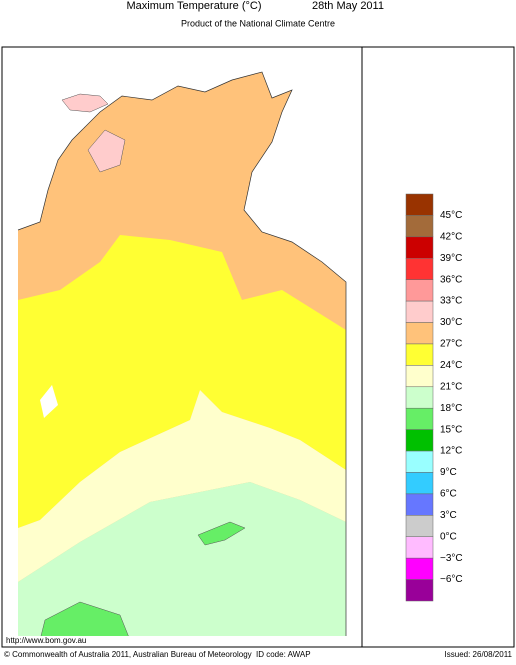 Image resolution: width=516 pixels, height=665 pixels. I want to click on title: Maximum Temperature (°C), so click(193, 6).